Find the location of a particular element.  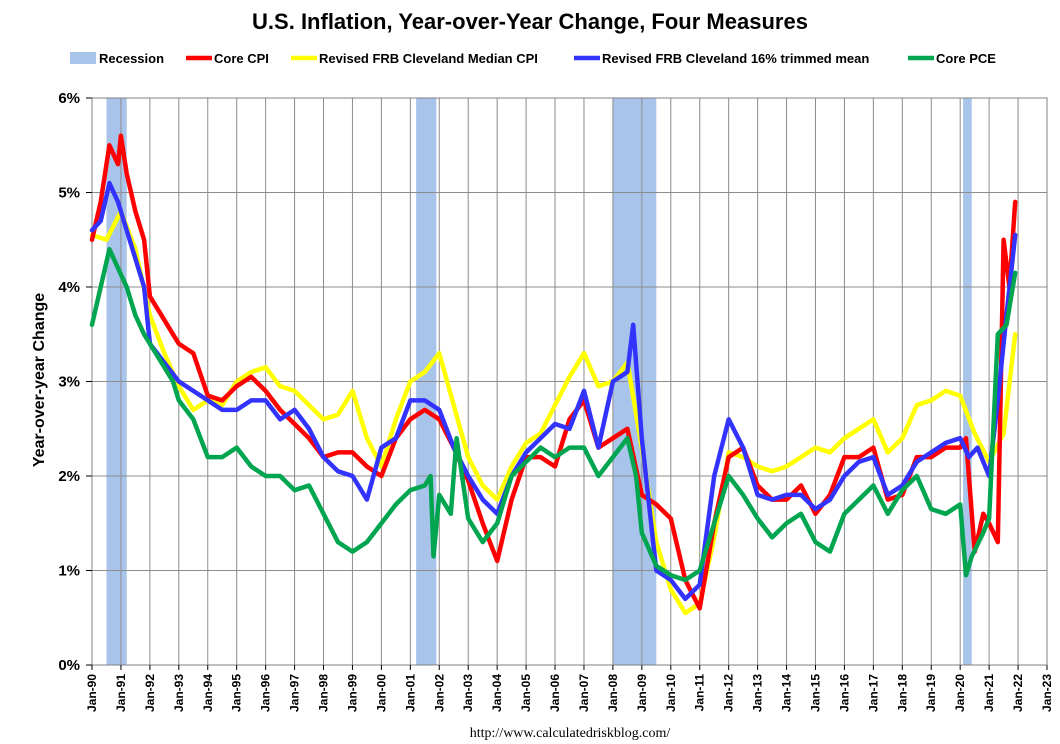

y-tick-label: 6% is located at coordinates (69, 98).